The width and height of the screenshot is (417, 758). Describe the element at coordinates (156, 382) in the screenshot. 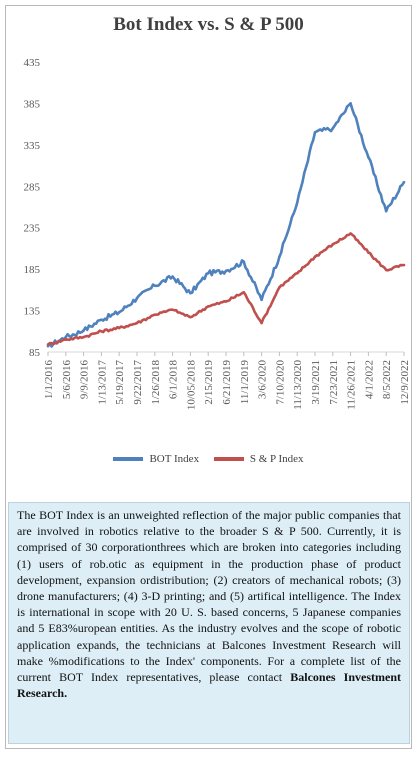

I see `x-tick-label: 1/26/2018` at that location.